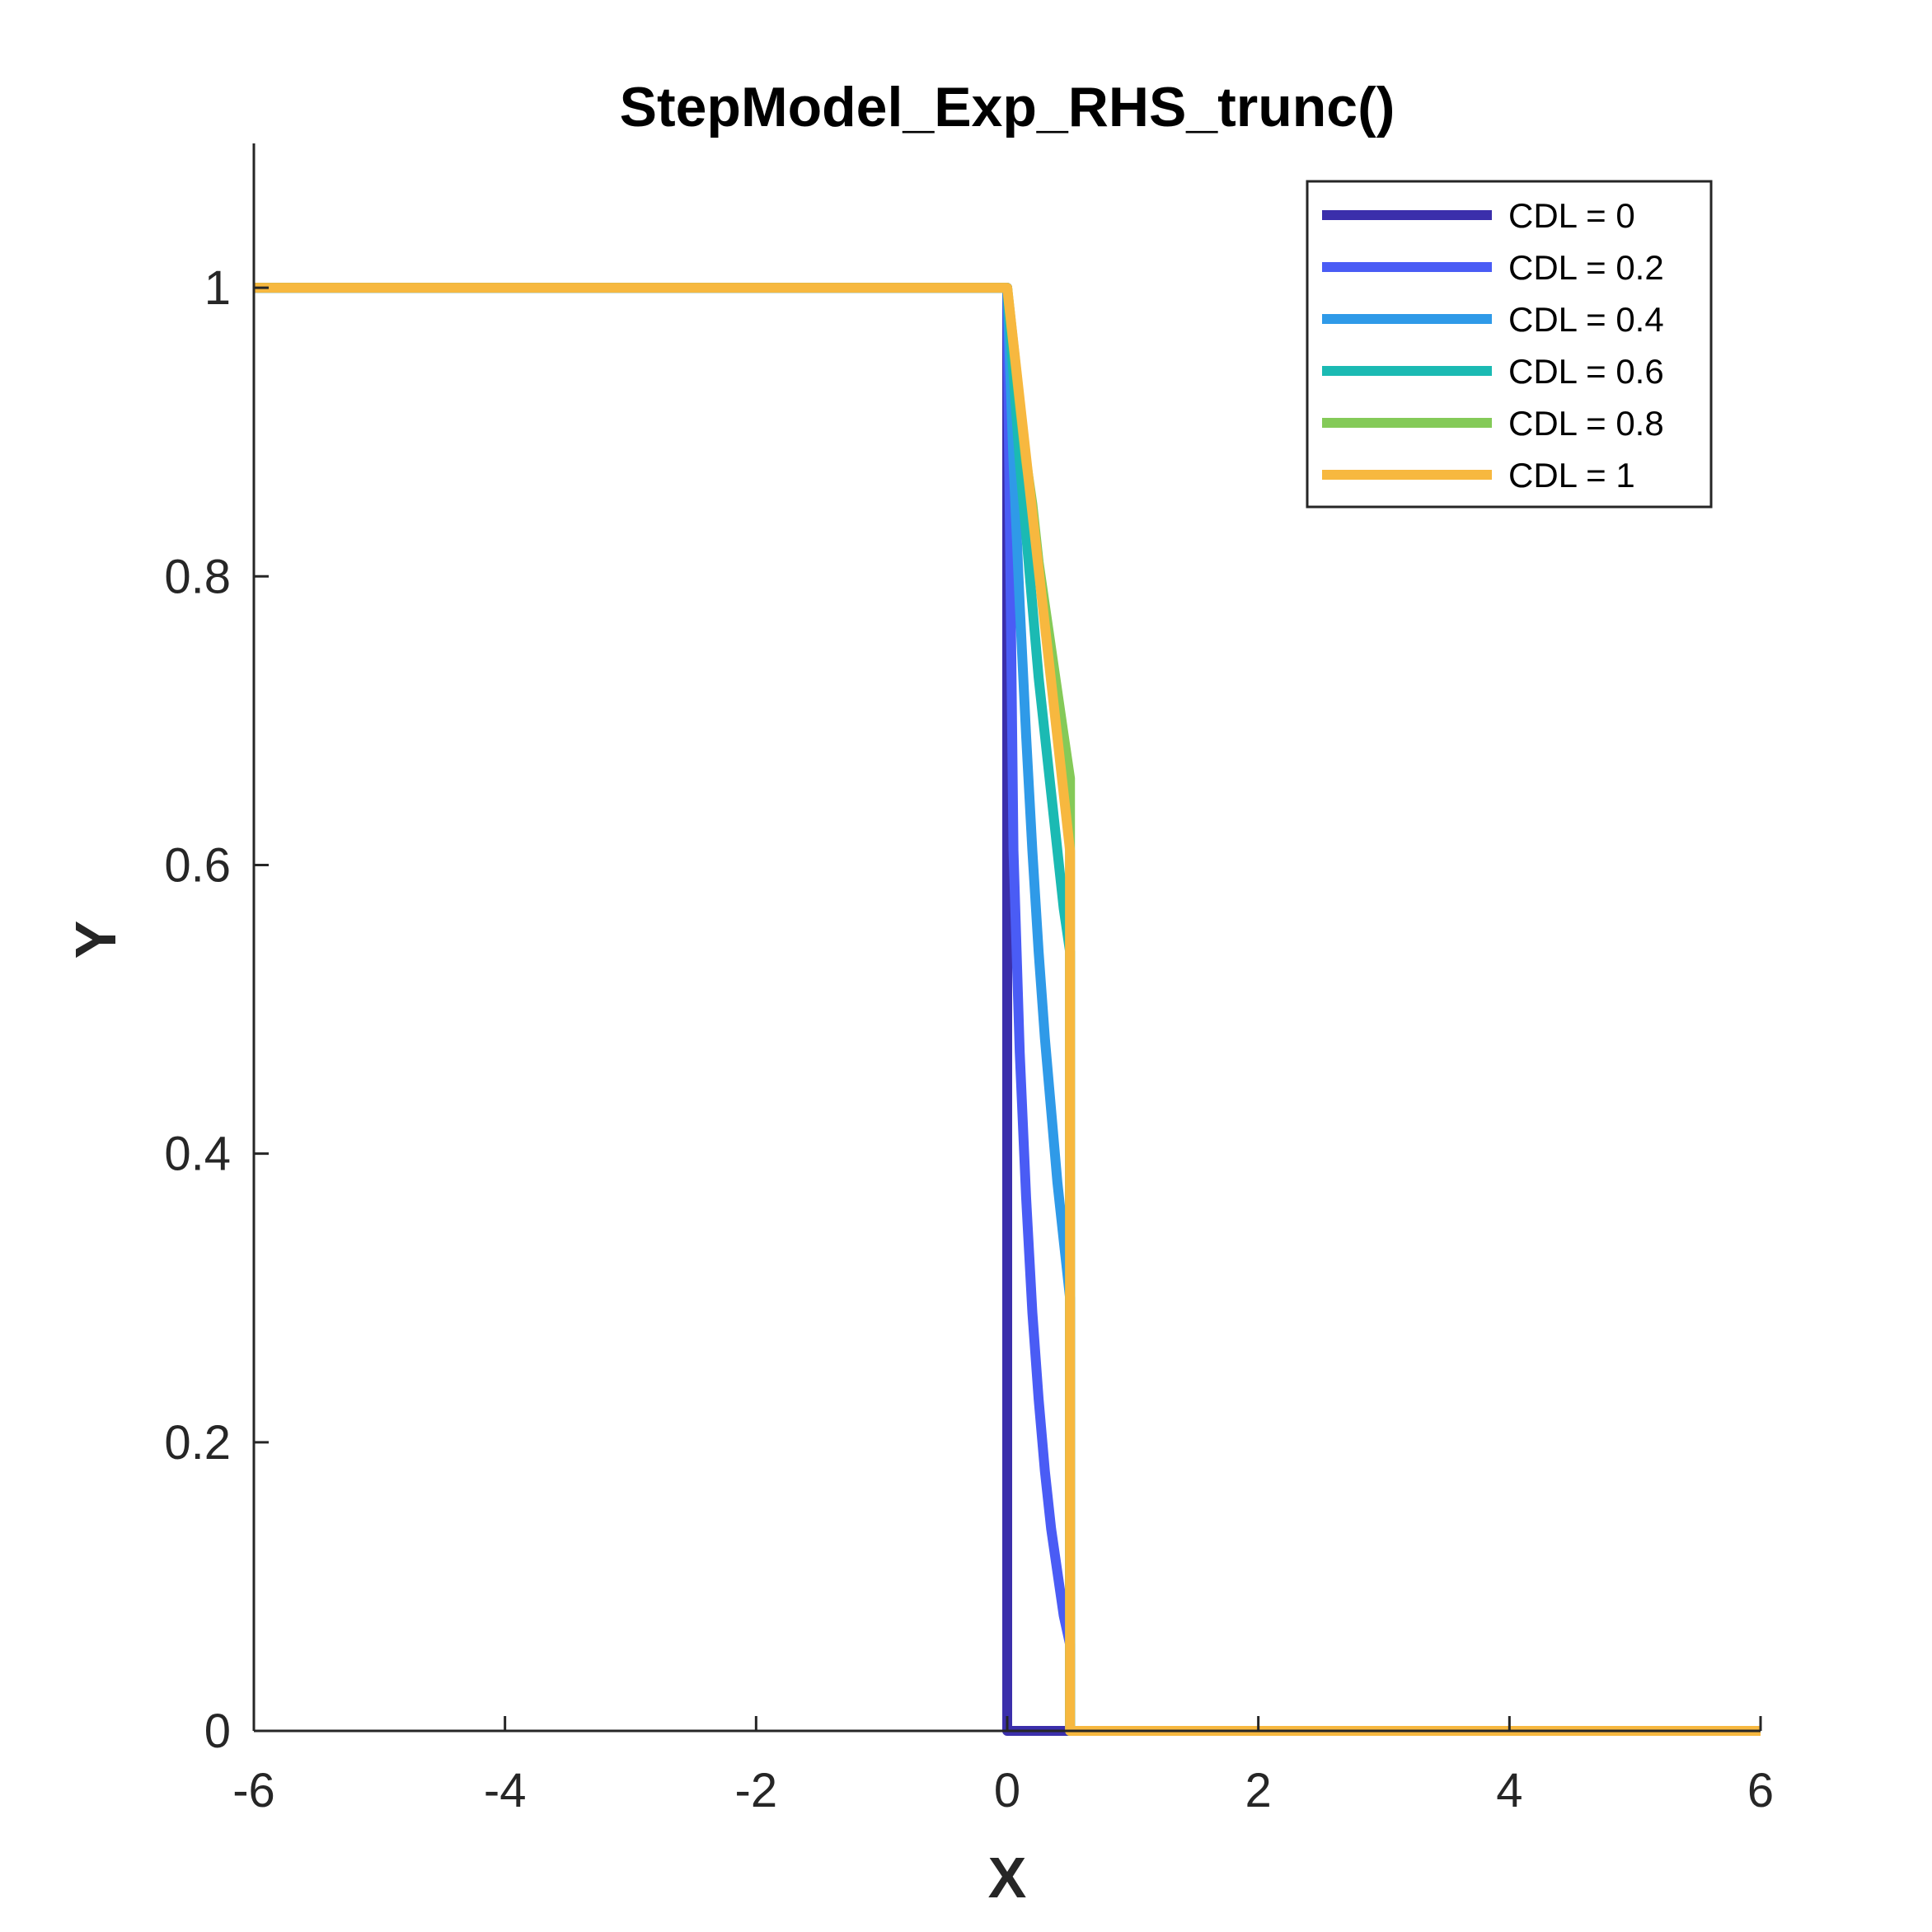 The width and height of the screenshot is (1932, 1932). What do you see at coordinates (95, 940) in the screenshot?
I see `y-axis-label: Y` at bounding box center [95, 940].